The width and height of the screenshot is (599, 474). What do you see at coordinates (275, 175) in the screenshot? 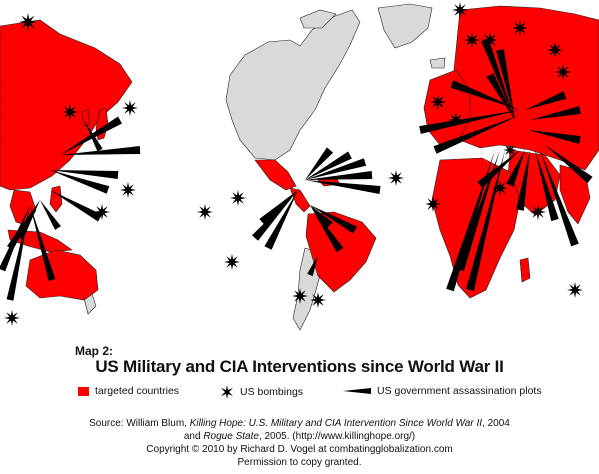
I see `land-mexico` at bounding box center [275, 175].